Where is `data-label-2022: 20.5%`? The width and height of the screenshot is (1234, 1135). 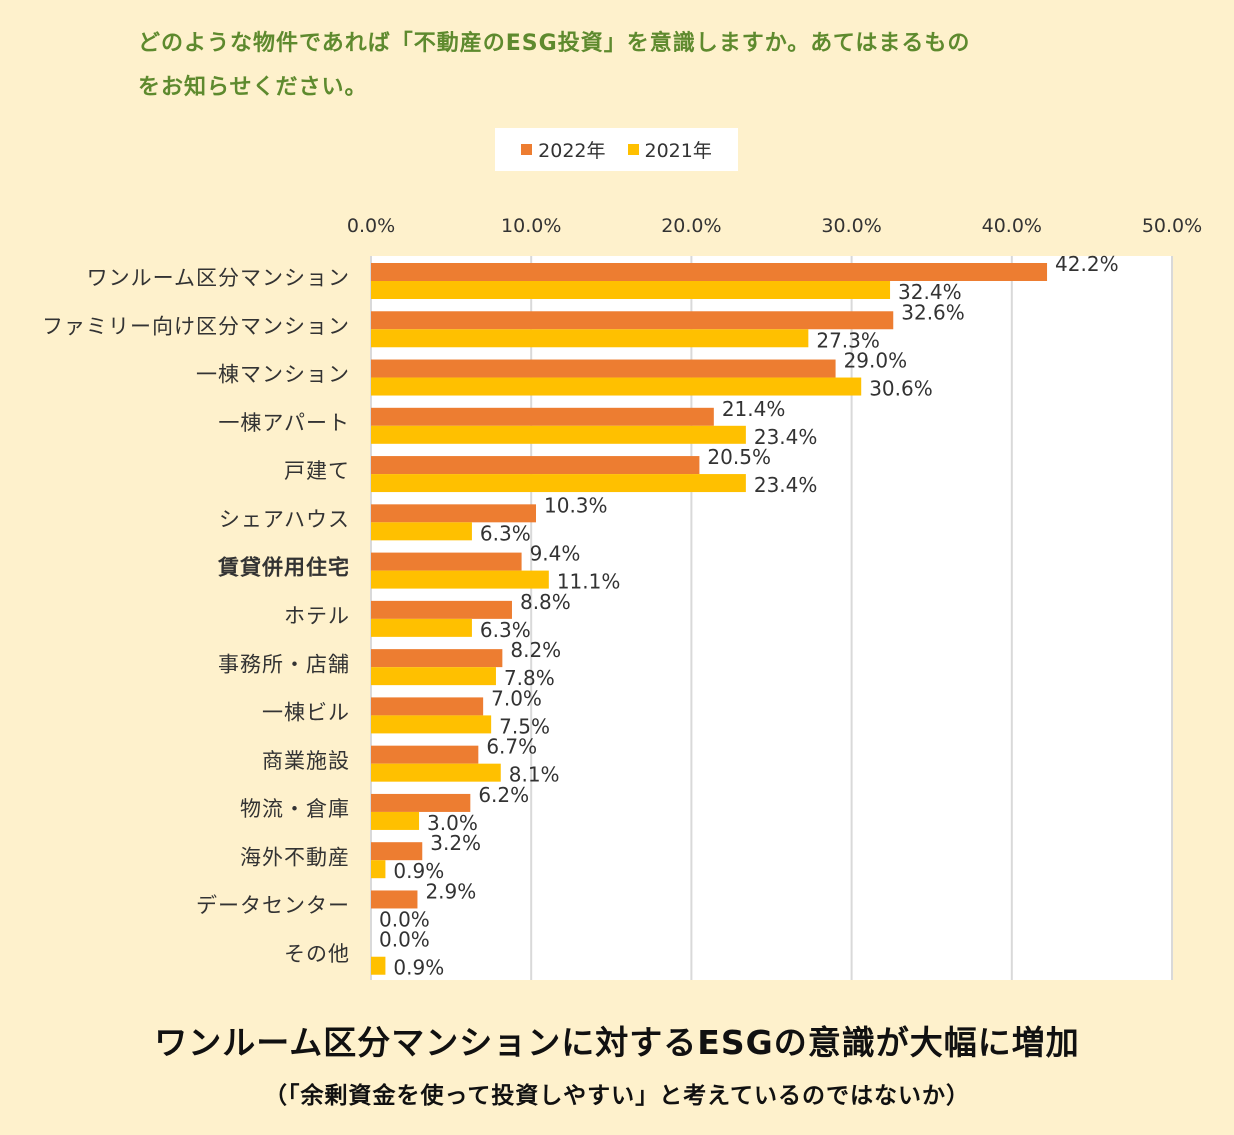 data-label-2022: 20.5% is located at coordinates (739, 457).